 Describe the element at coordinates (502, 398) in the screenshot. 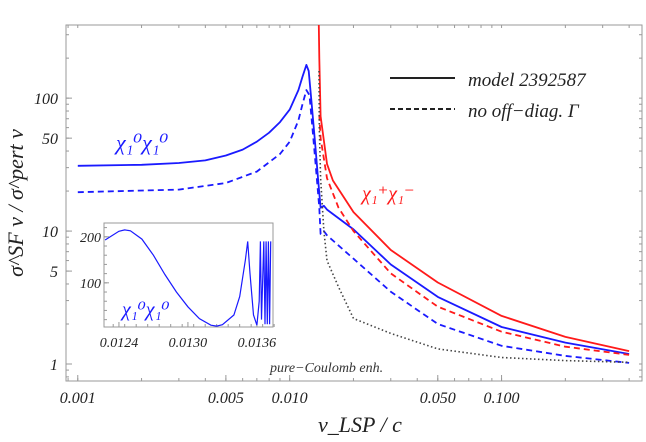

I see `x-tick-label: 0.100` at that location.